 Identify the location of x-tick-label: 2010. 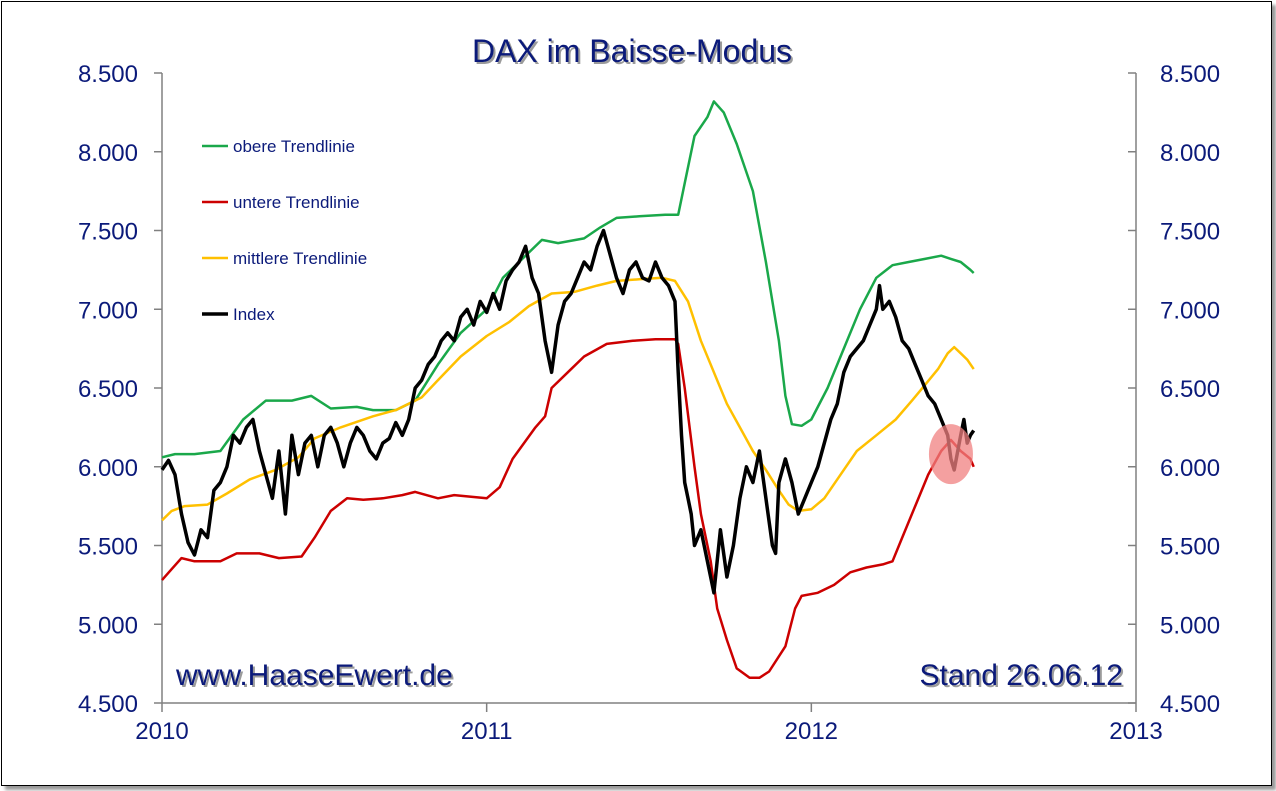
(161, 731).